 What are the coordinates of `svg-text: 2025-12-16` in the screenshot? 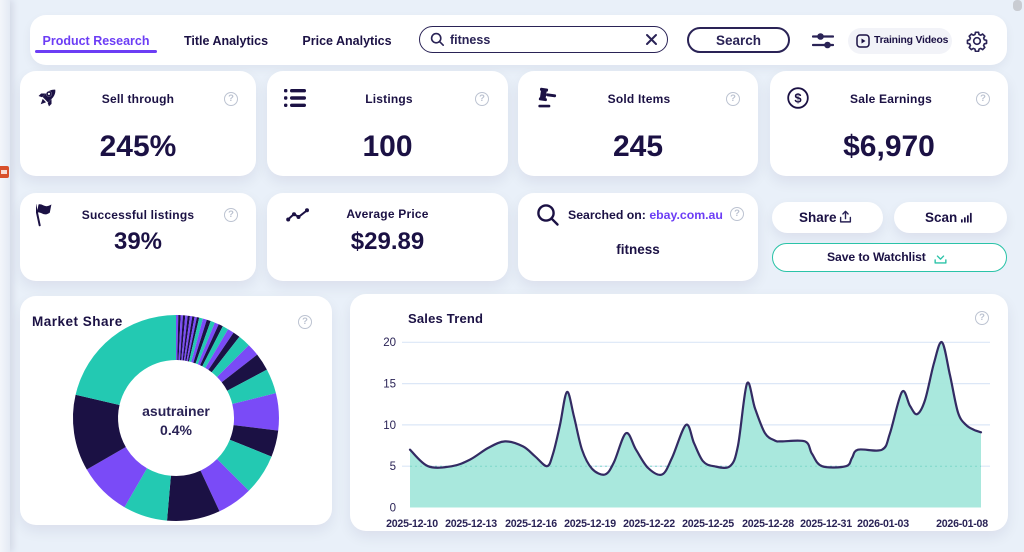 It's located at (531, 524).